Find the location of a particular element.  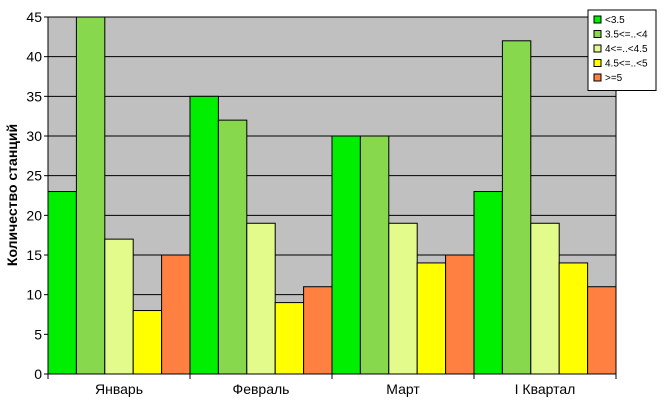

y-tick-label: 45 is located at coordinates (34, 17).